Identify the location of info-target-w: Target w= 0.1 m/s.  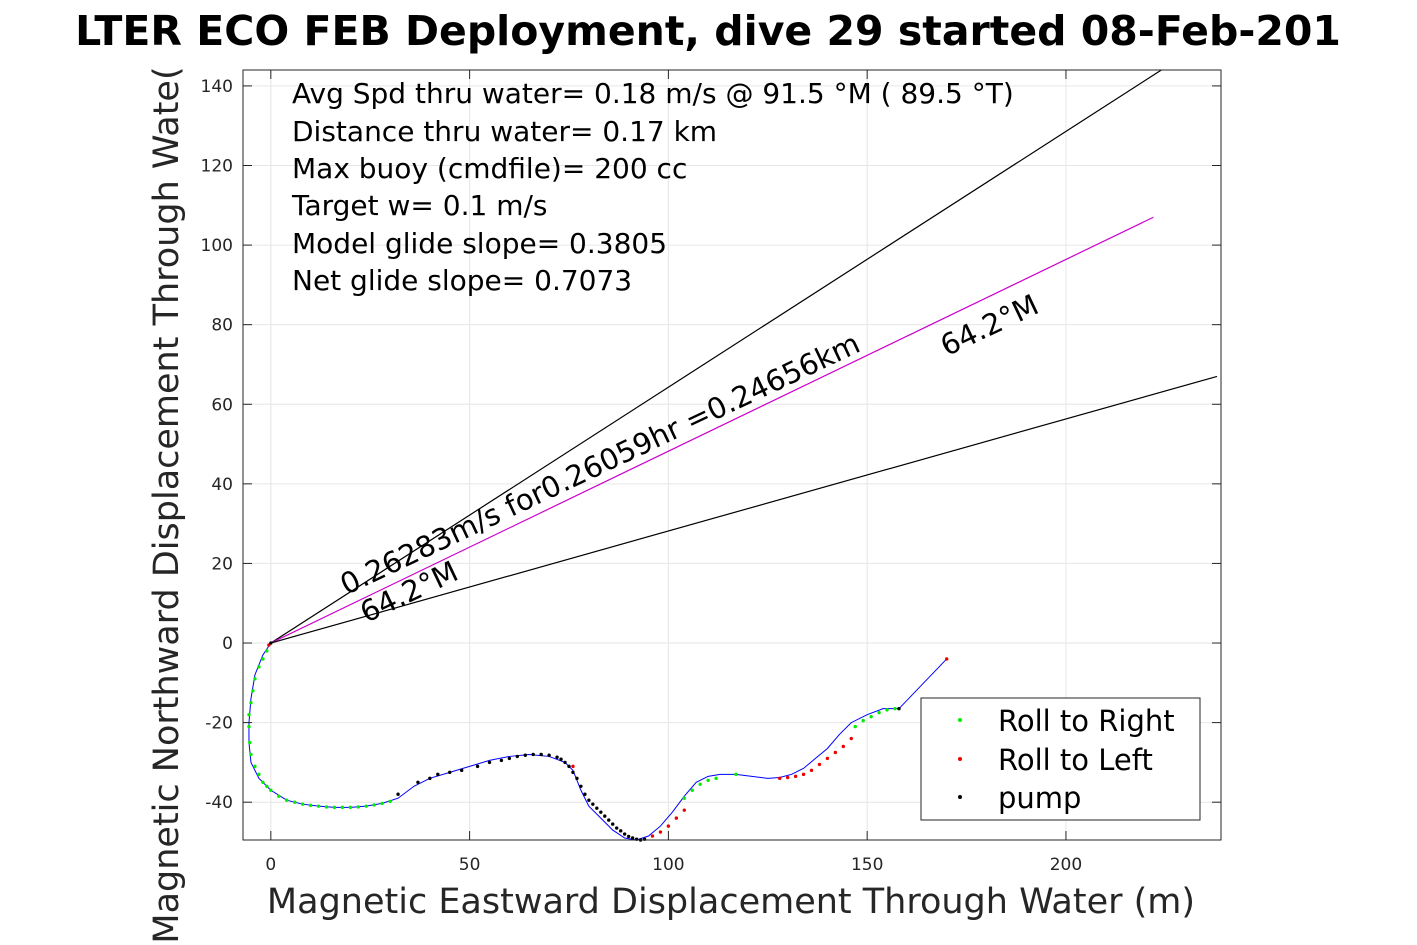
(419, 205).